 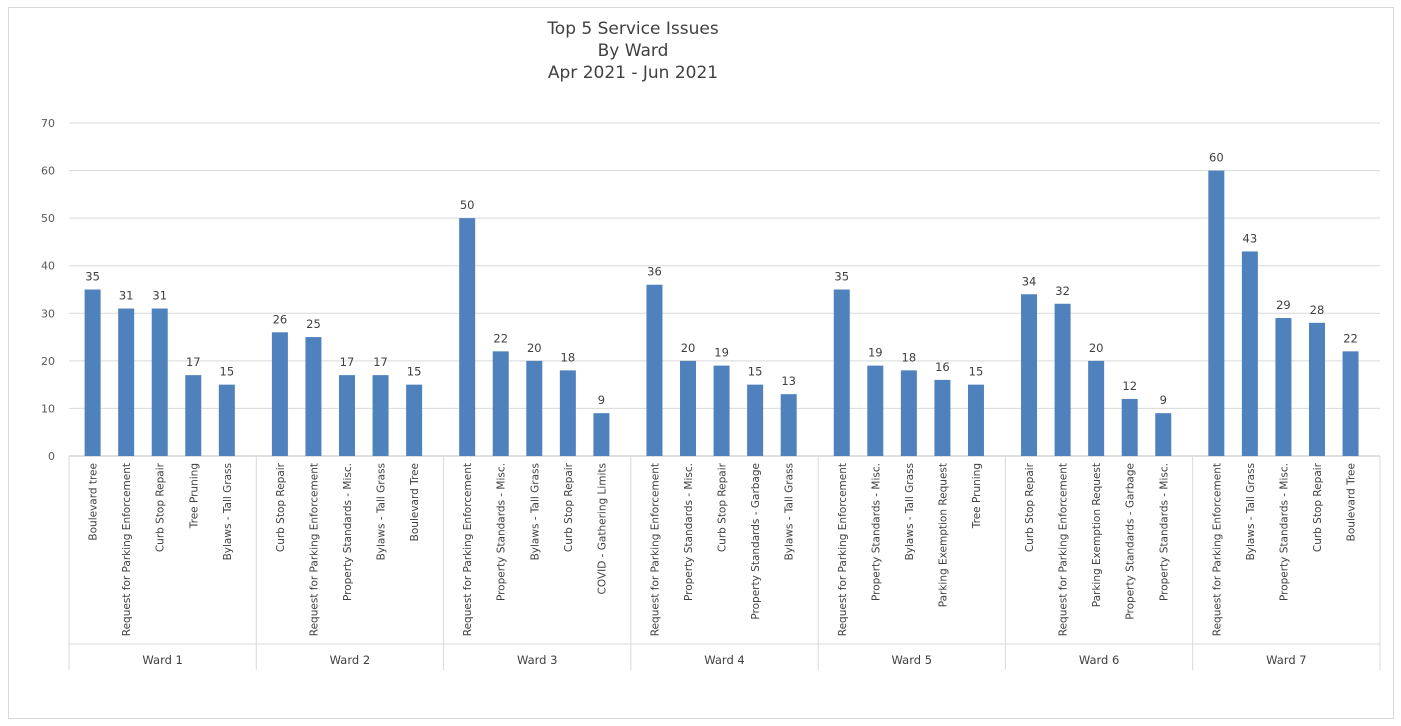 What do you see at coordinates (1283, 305) in the screenshot?
I see `data-label: 29` at bounding box center [1283, 305].